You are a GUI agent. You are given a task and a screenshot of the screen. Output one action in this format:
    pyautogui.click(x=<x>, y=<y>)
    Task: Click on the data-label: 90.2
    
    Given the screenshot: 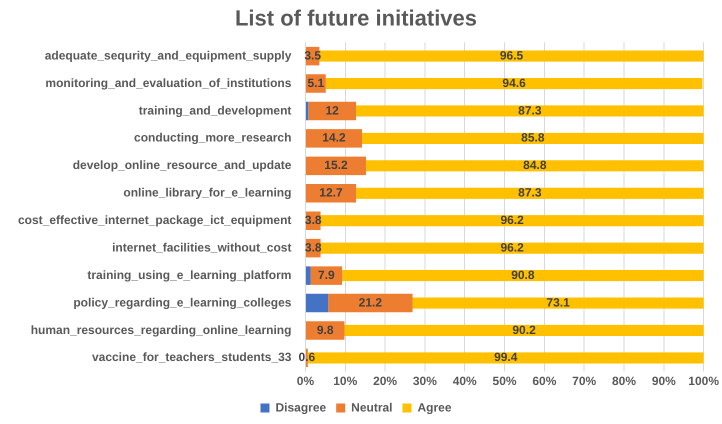 What is the action you would take?
    pyautogui.click(x=524, y=329)
    